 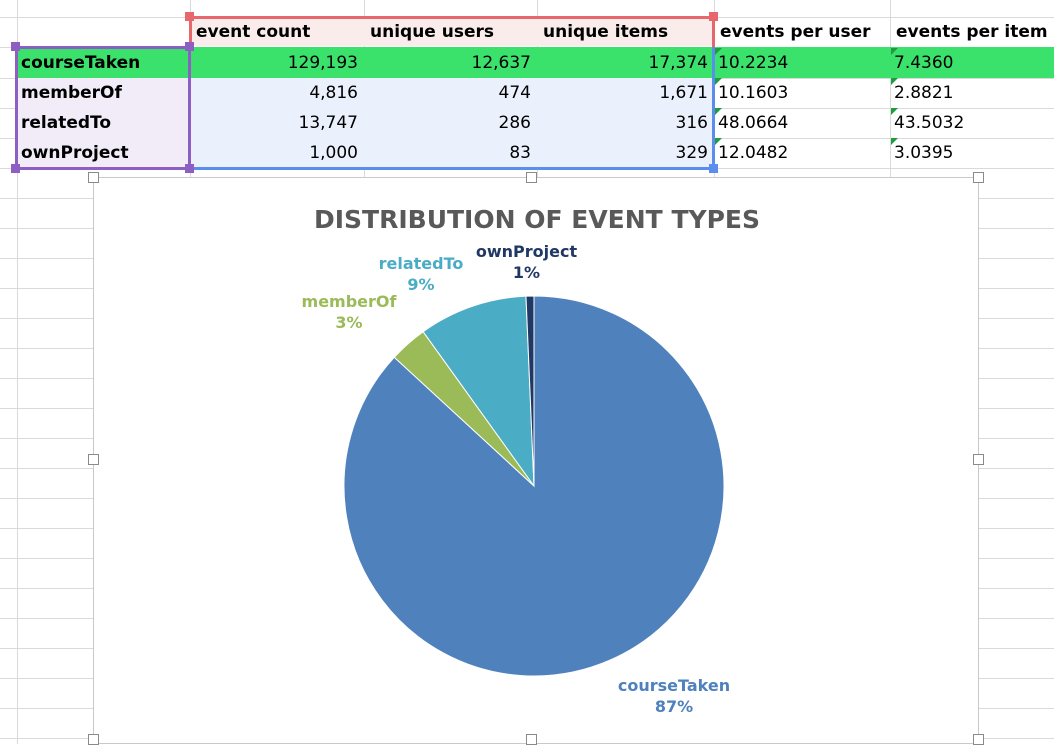 I want to click on cell-events-per-user: 10.2234, so click(x=753, y=63).